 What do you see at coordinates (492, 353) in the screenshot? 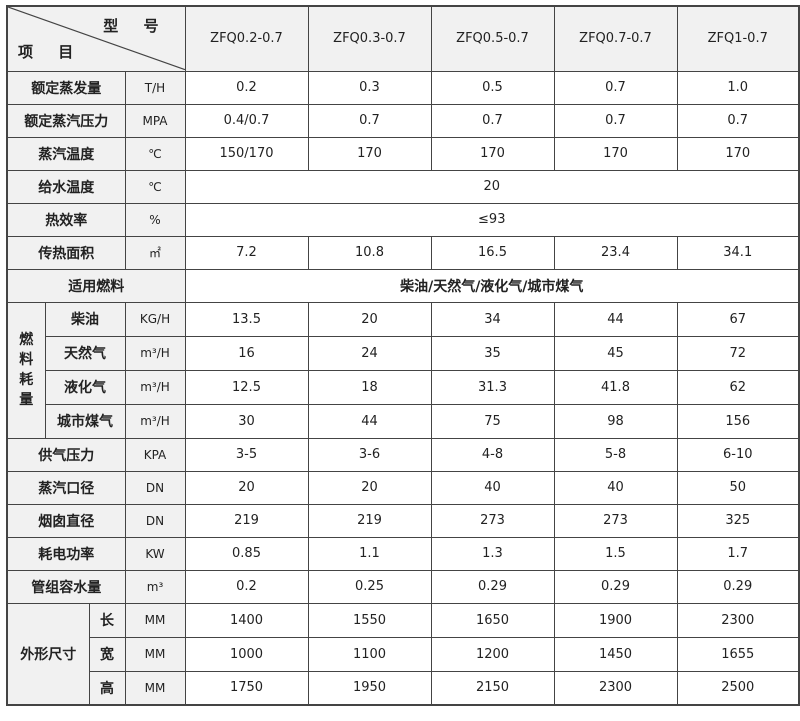
I see `value-cell: 35` at bounding box center [492, 353].